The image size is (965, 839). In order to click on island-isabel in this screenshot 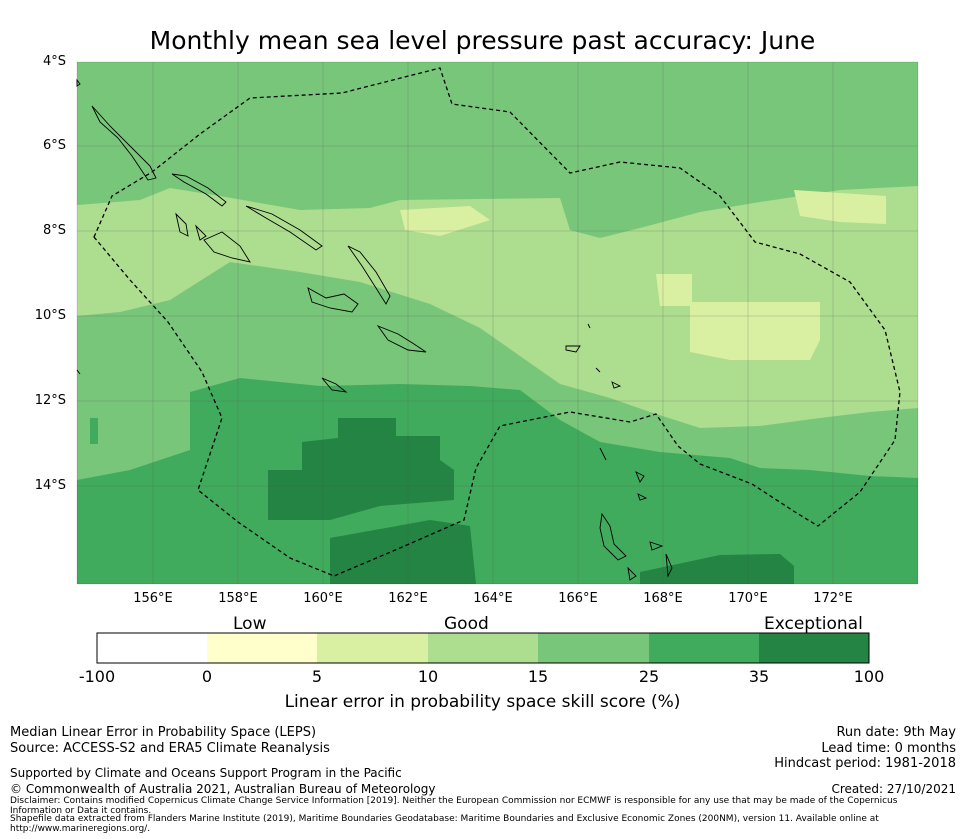, I will do `click(284, 228)`.